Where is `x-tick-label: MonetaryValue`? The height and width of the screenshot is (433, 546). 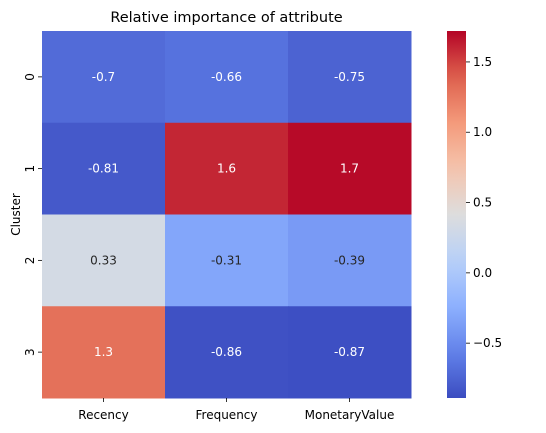 x-tick-label: MonetaryValue is located at coordinates (350, 415).